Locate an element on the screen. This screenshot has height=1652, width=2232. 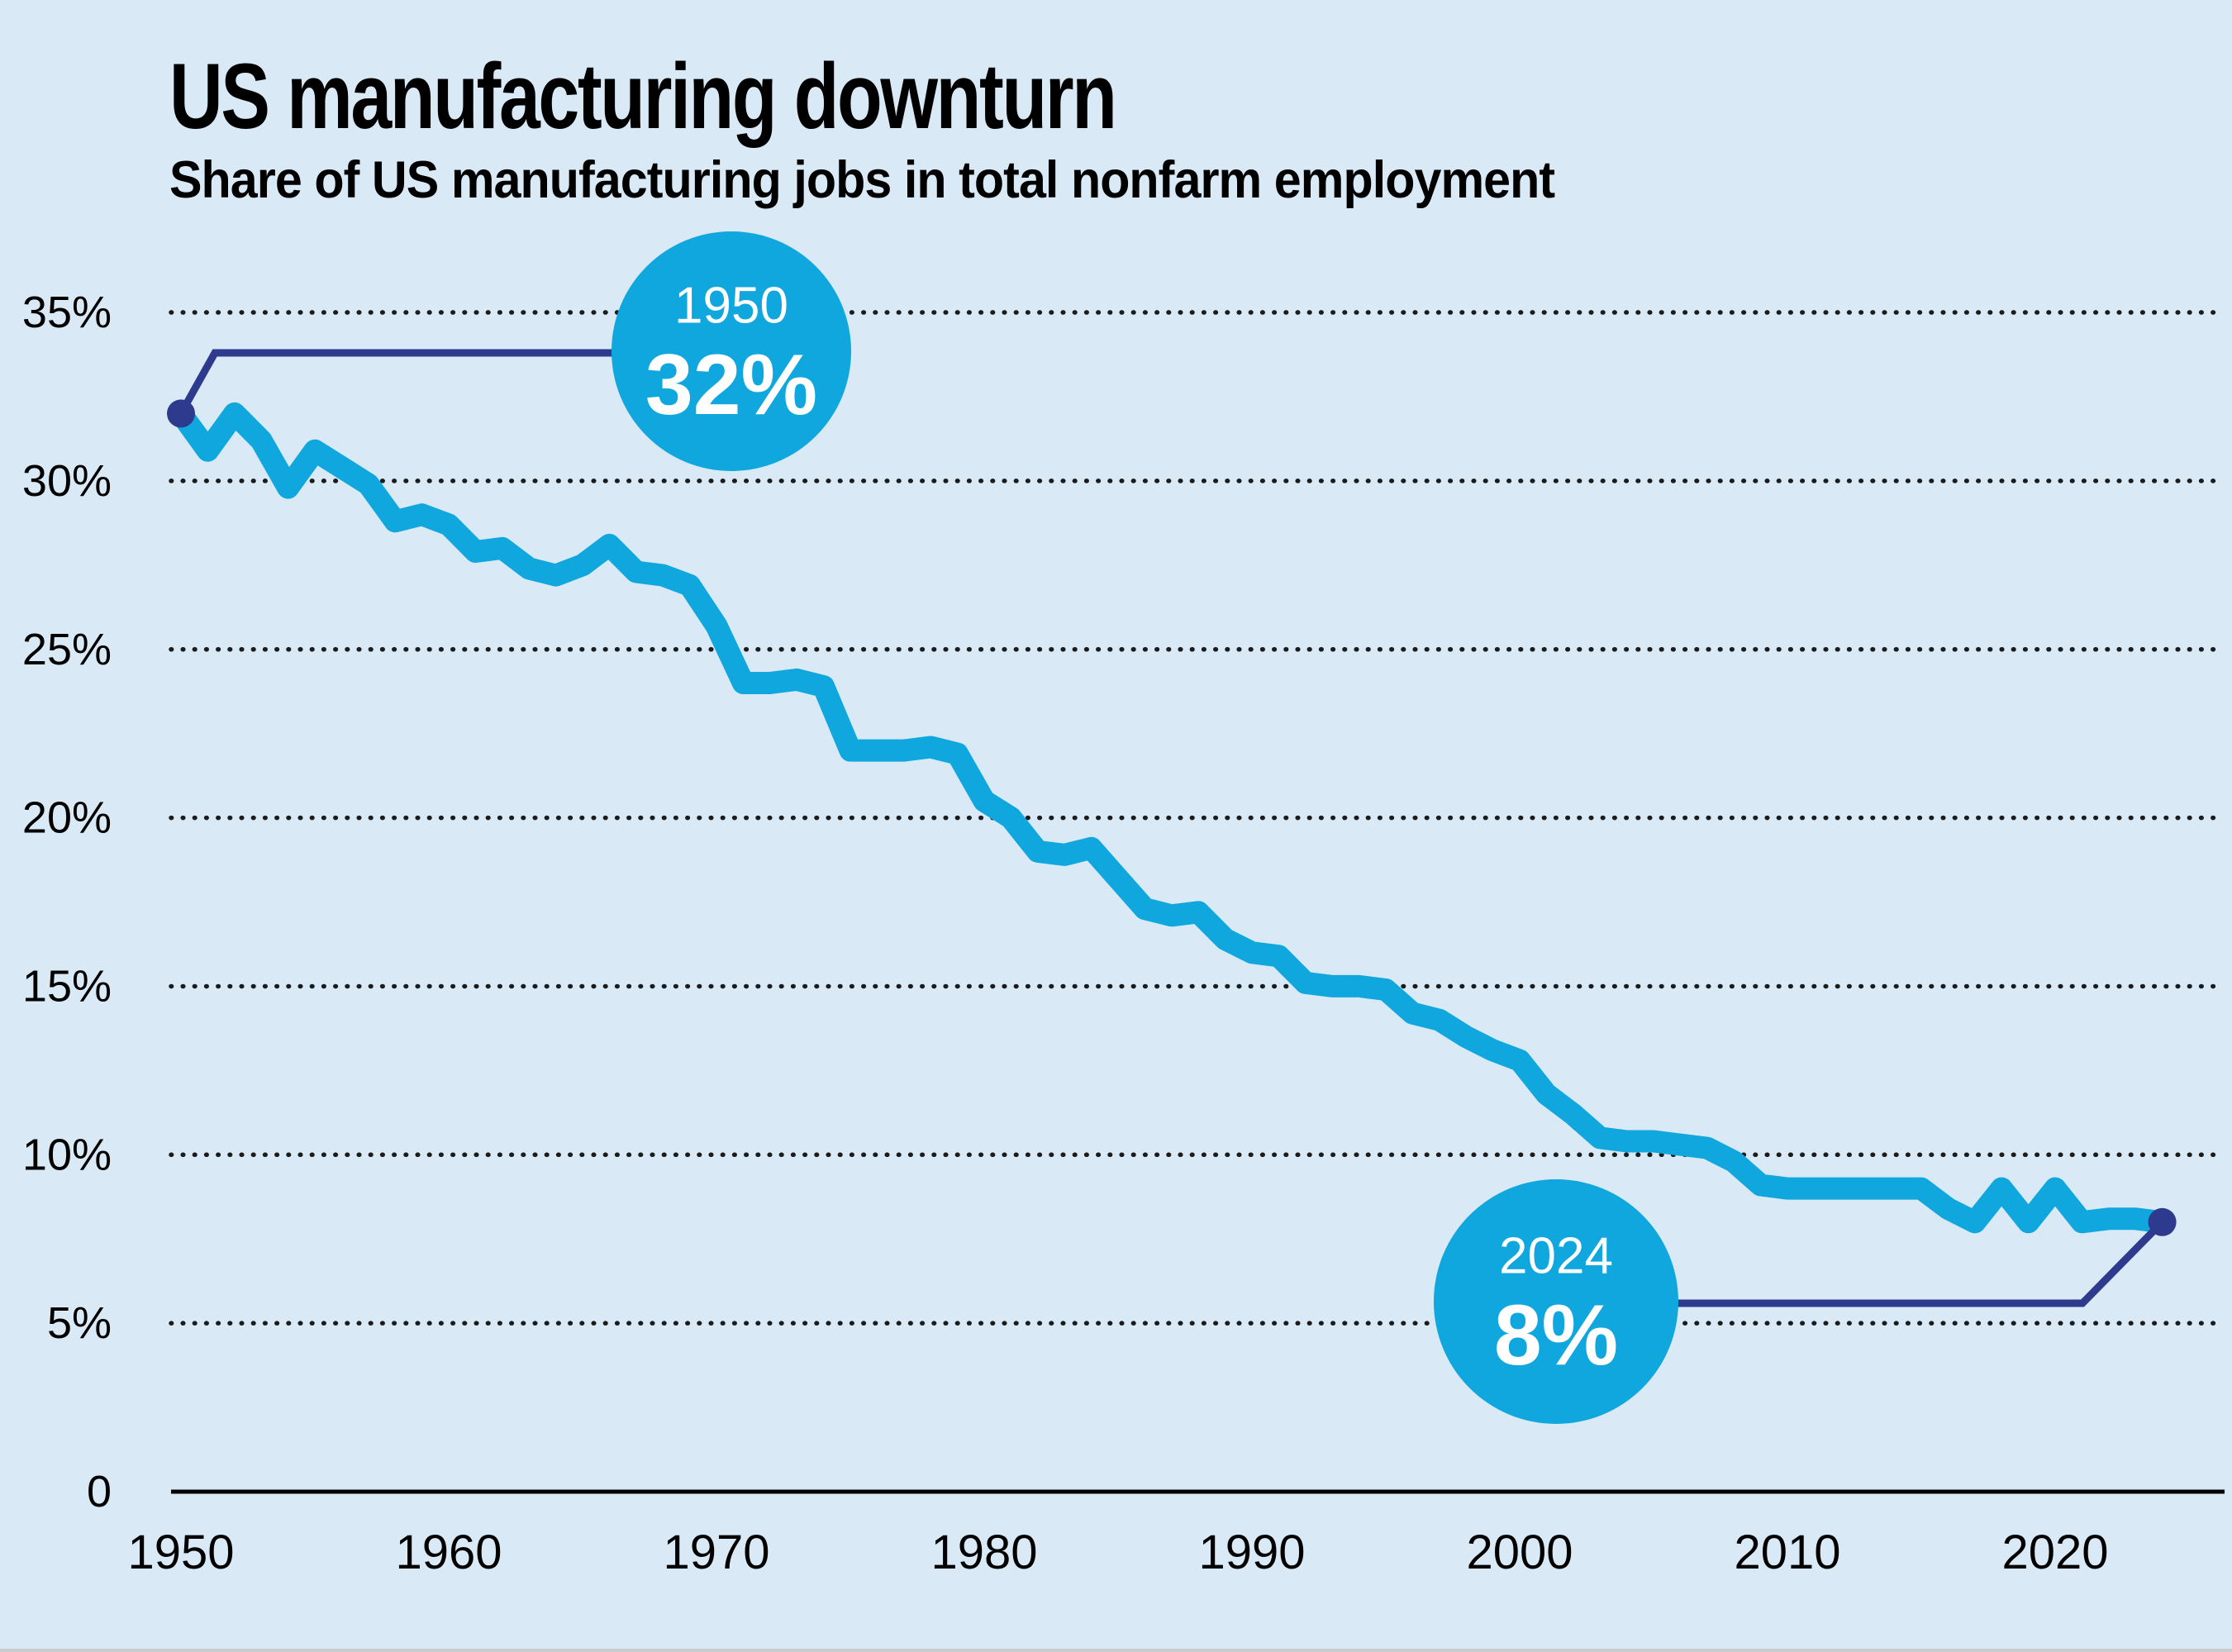
x-tick-label: 2010 is located at coordinates (1787, 1552).